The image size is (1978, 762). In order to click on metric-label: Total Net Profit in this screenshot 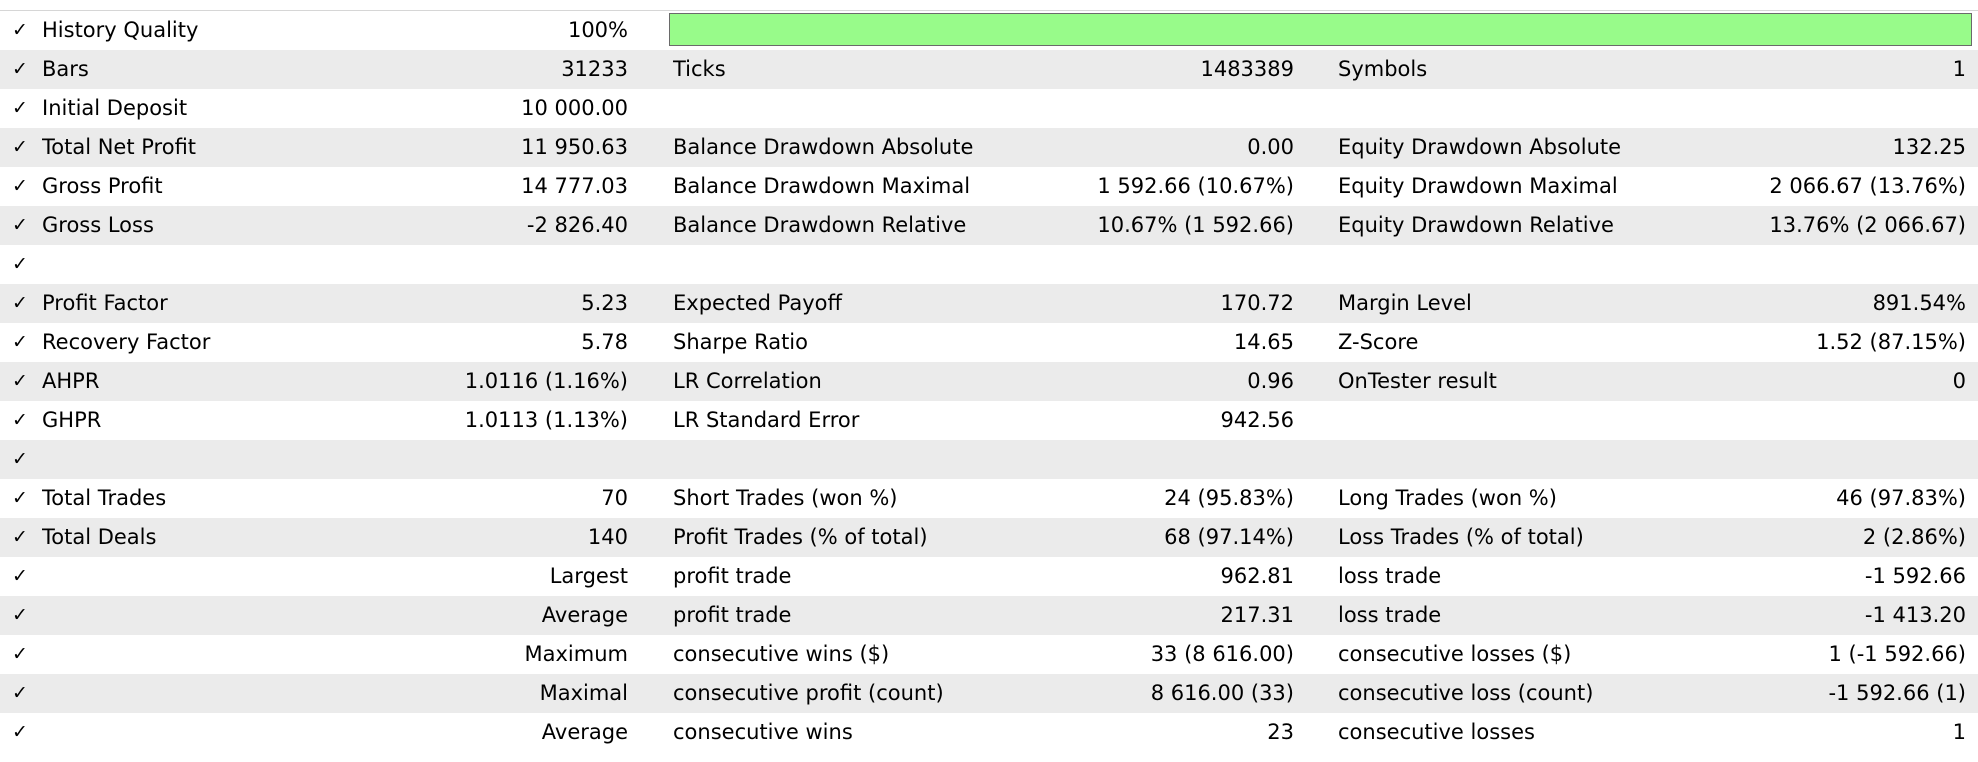, I will do `click(119, 147)`.